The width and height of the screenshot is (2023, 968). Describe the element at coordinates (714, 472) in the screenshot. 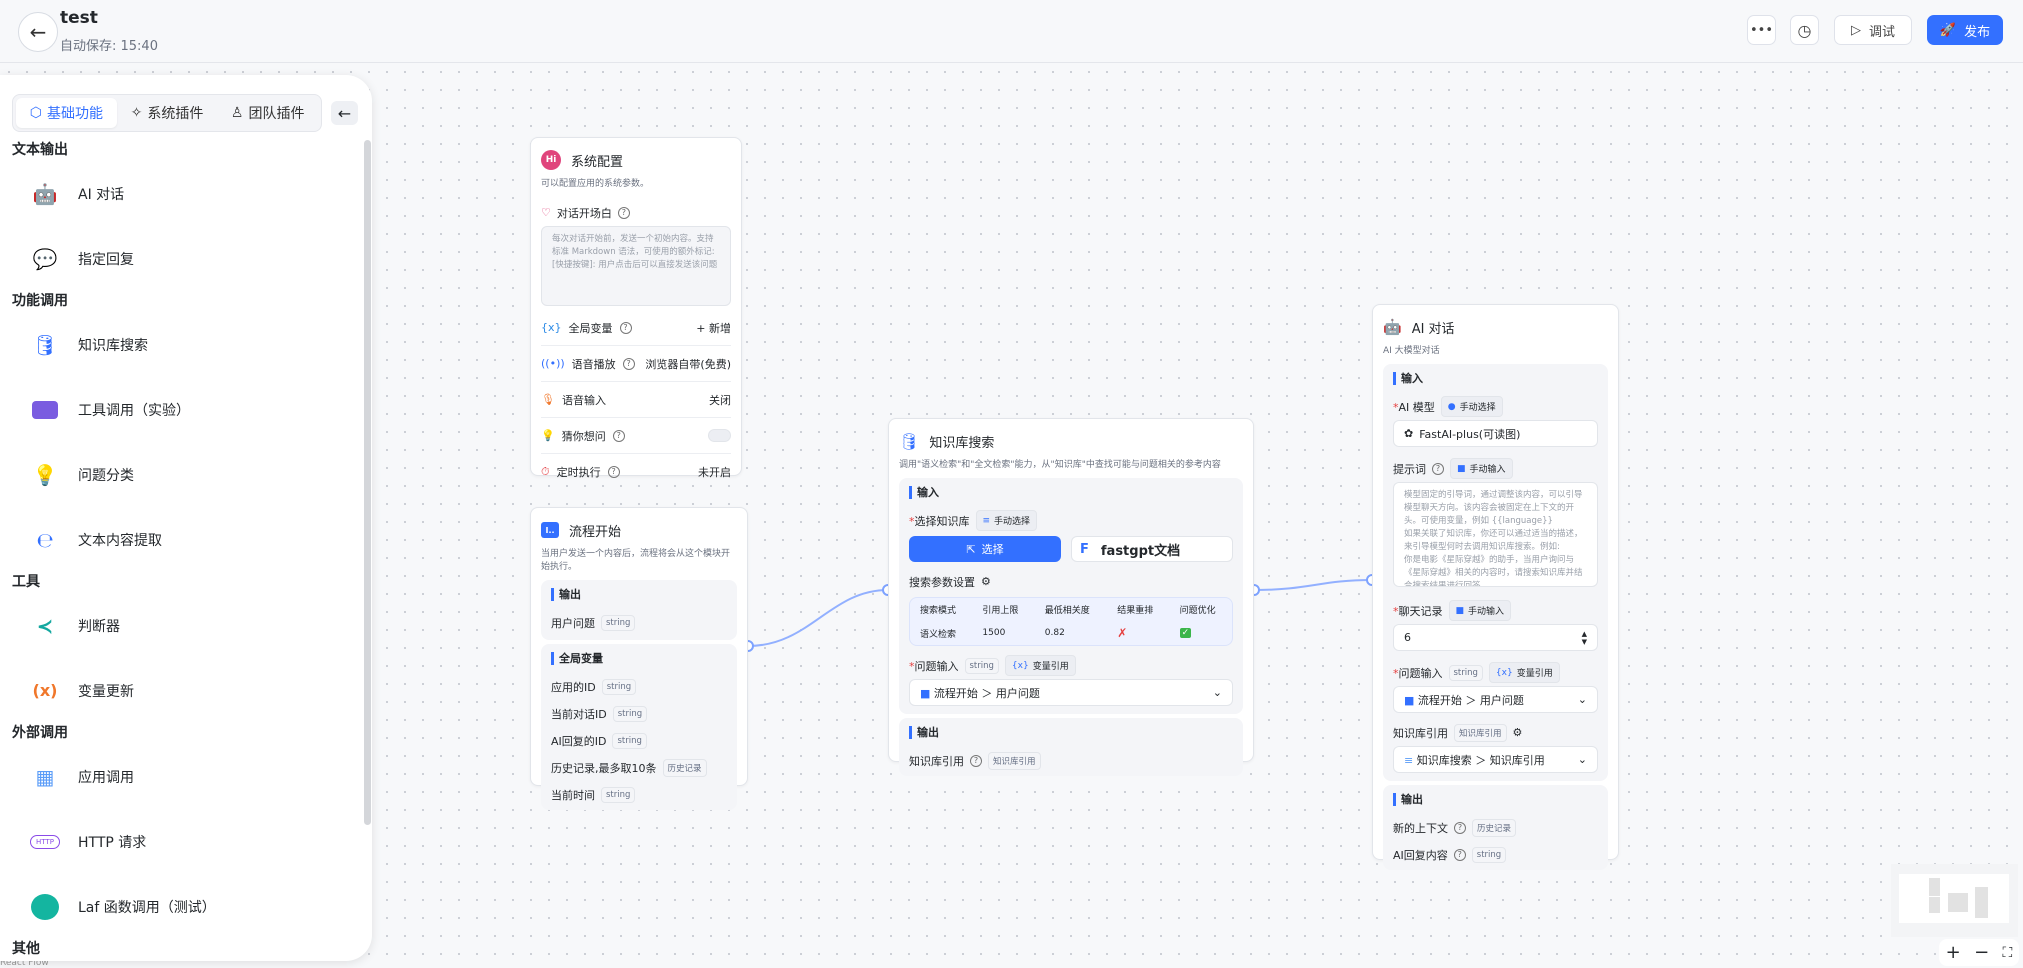

I see `row-value: 未开启` at that location.